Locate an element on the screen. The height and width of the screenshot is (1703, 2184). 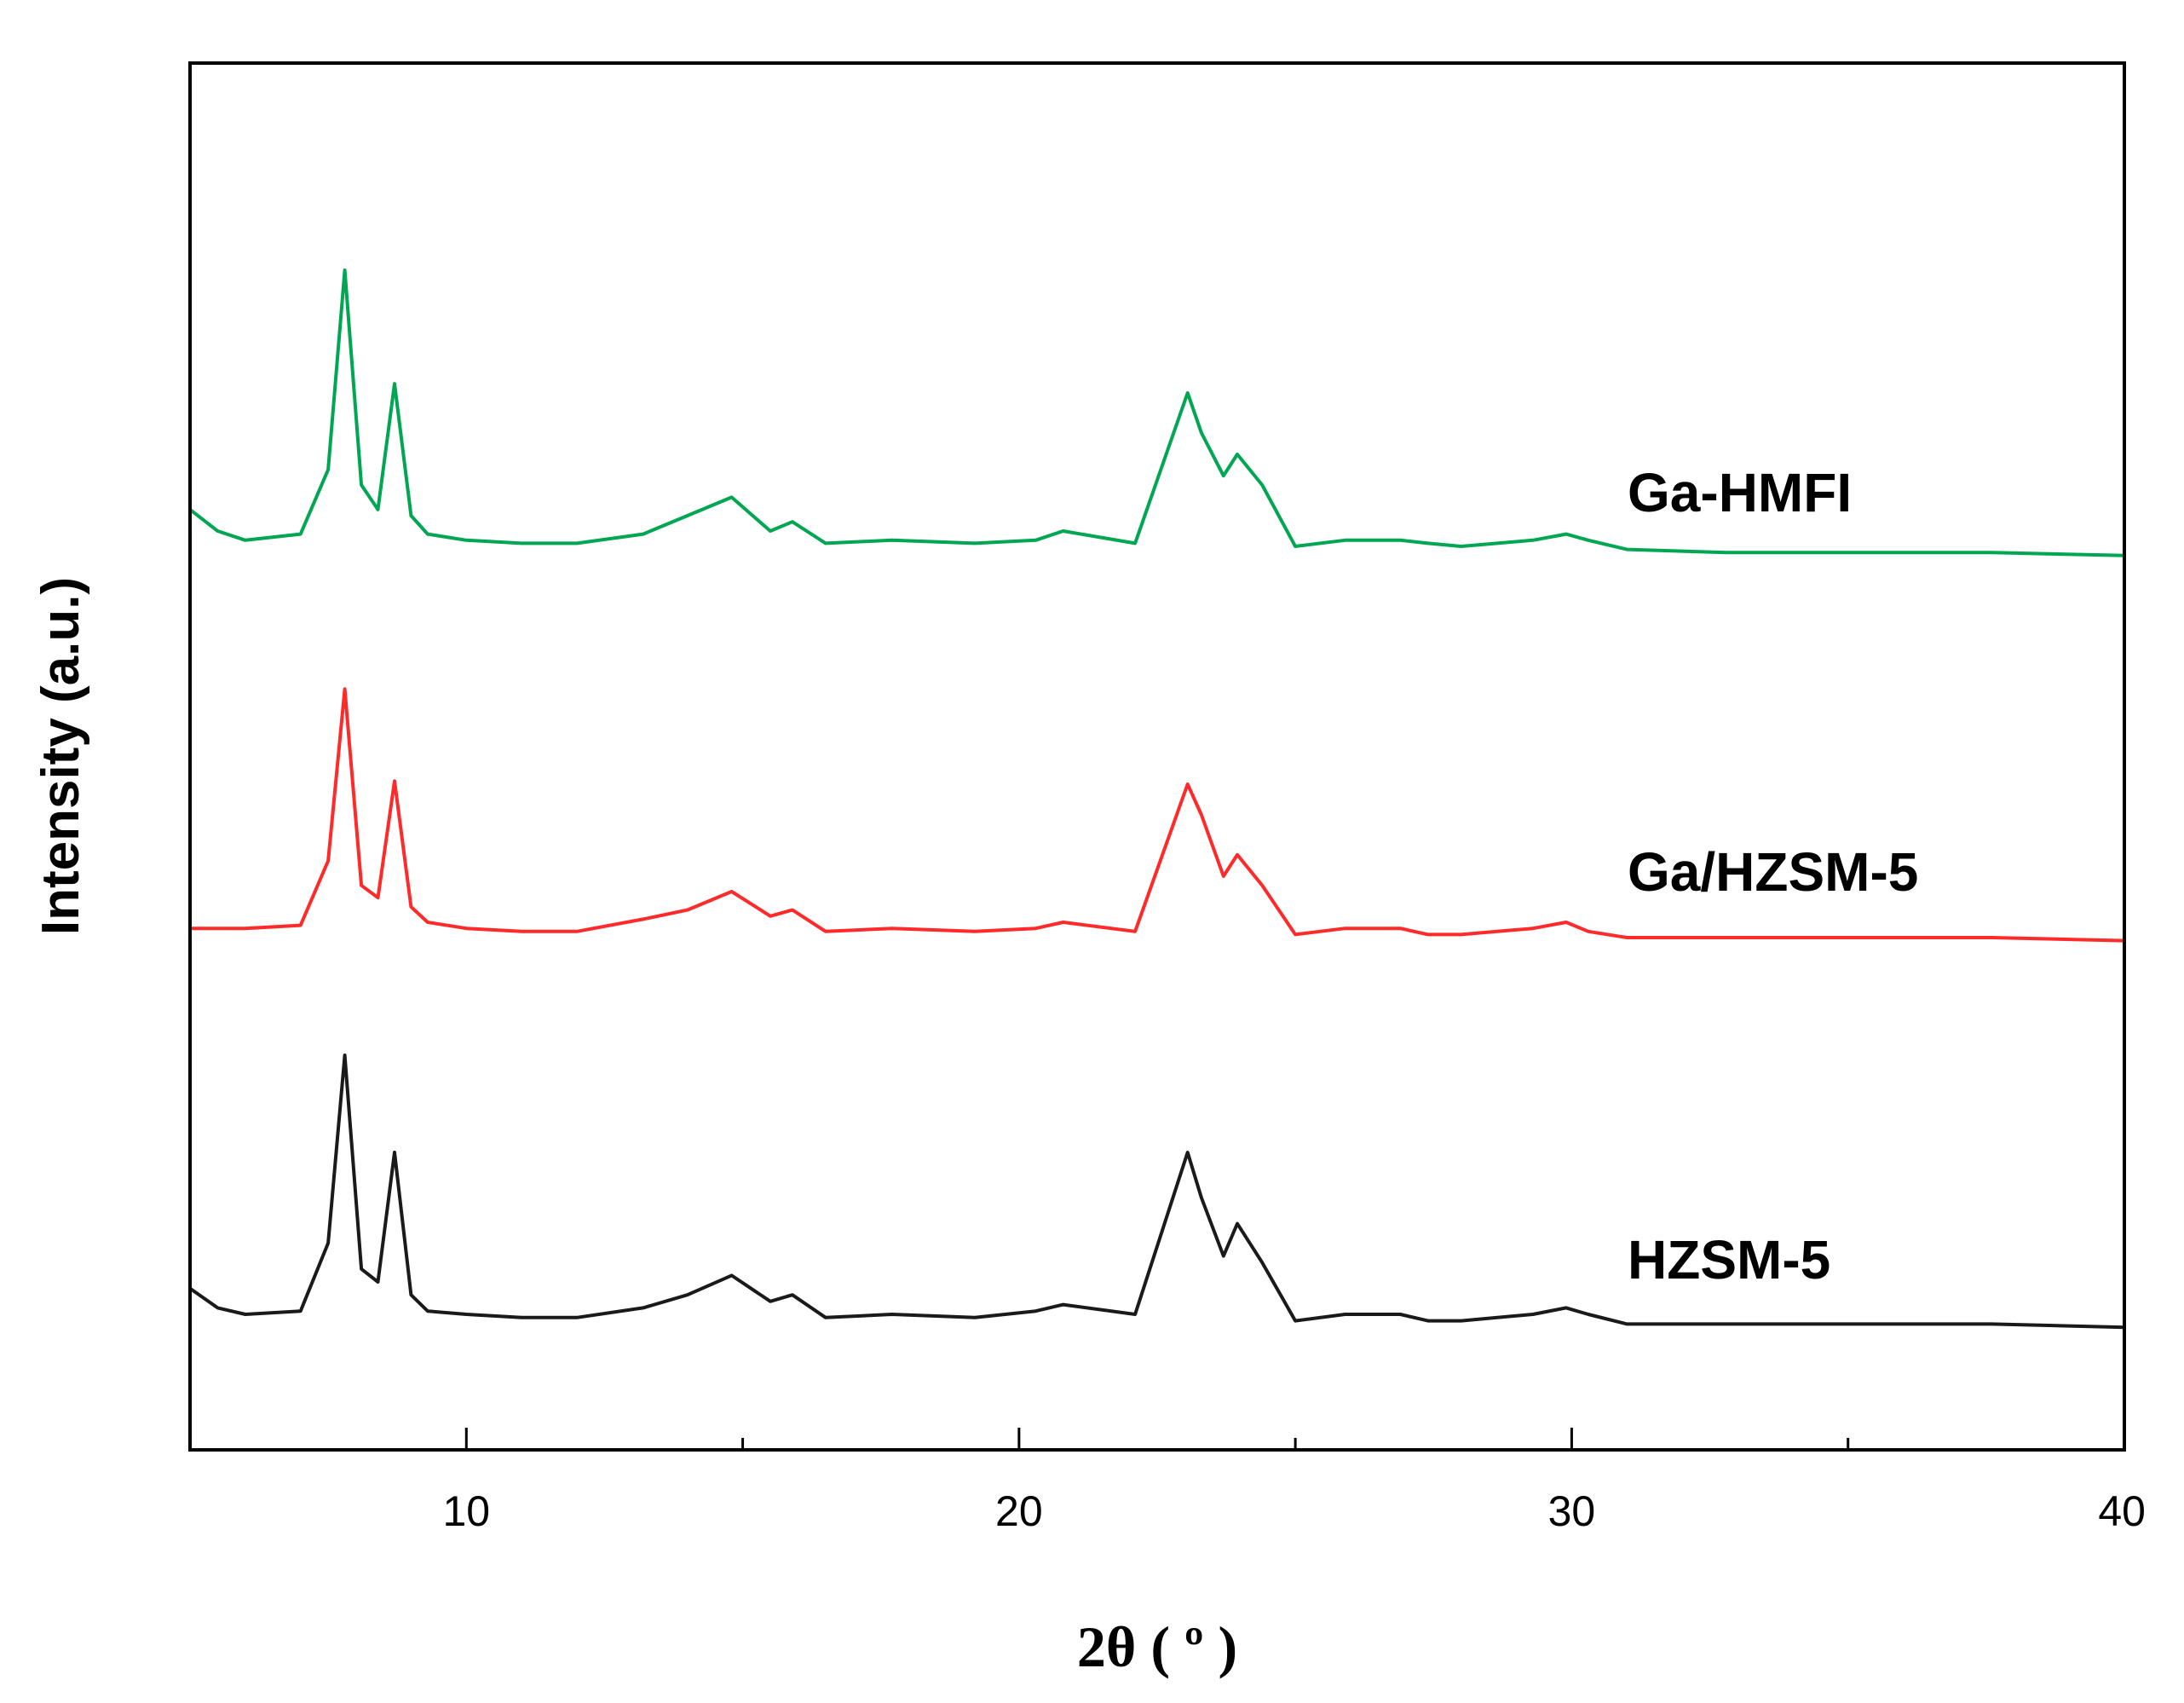
x-tick-label-10: 10 is located at coordinates (466, 1511).